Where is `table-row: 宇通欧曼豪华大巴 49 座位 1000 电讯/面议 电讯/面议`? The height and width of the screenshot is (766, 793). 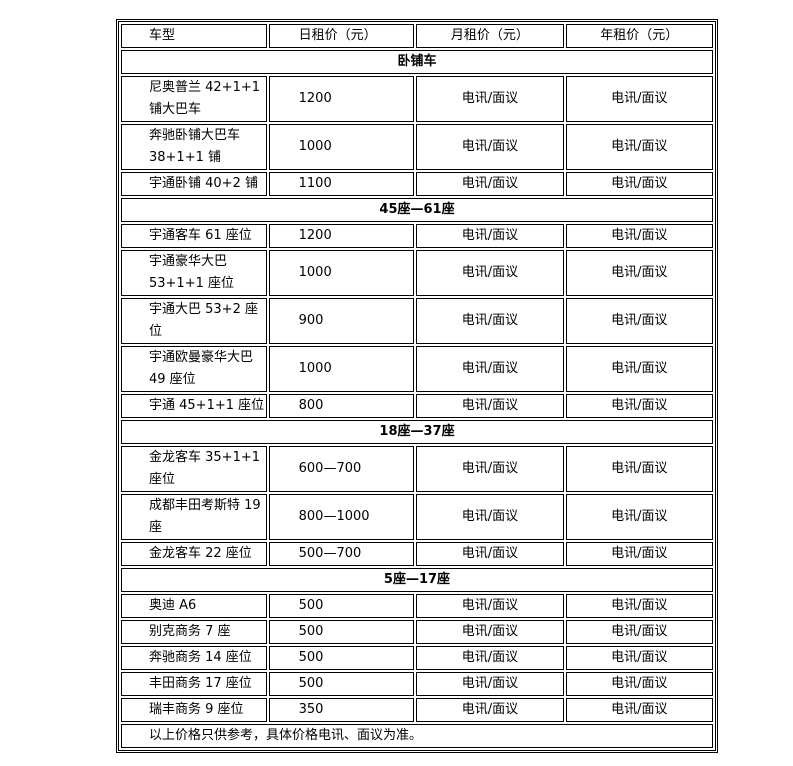 table-row: 宇通欧曼豪华大巴 49 座位 1000 电讯/面议 电讯/面议 is located at coordinates (417, 369).